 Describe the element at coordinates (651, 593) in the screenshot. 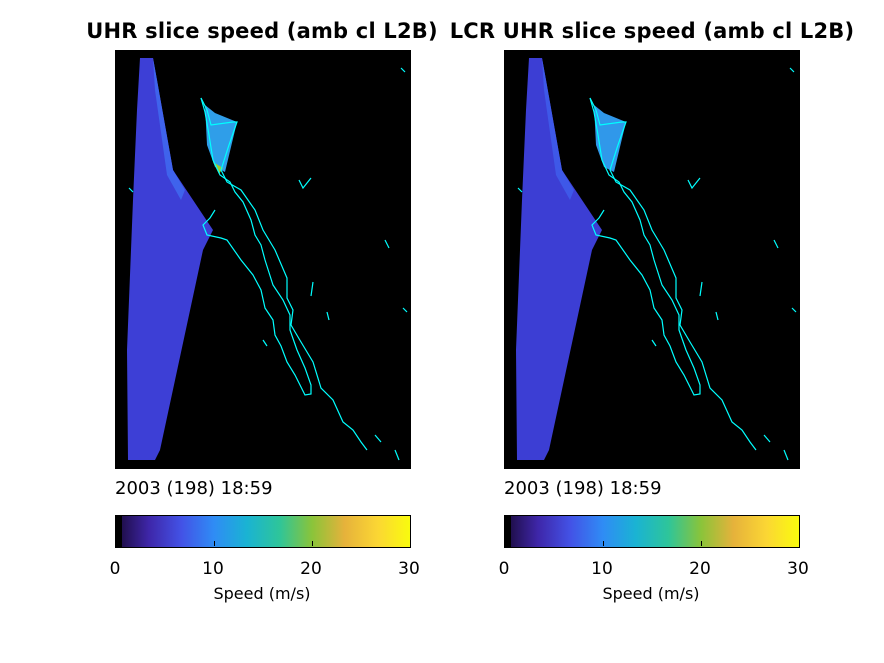

I see `panel-2-colorbar-label: Speed (m/s)` at that location.